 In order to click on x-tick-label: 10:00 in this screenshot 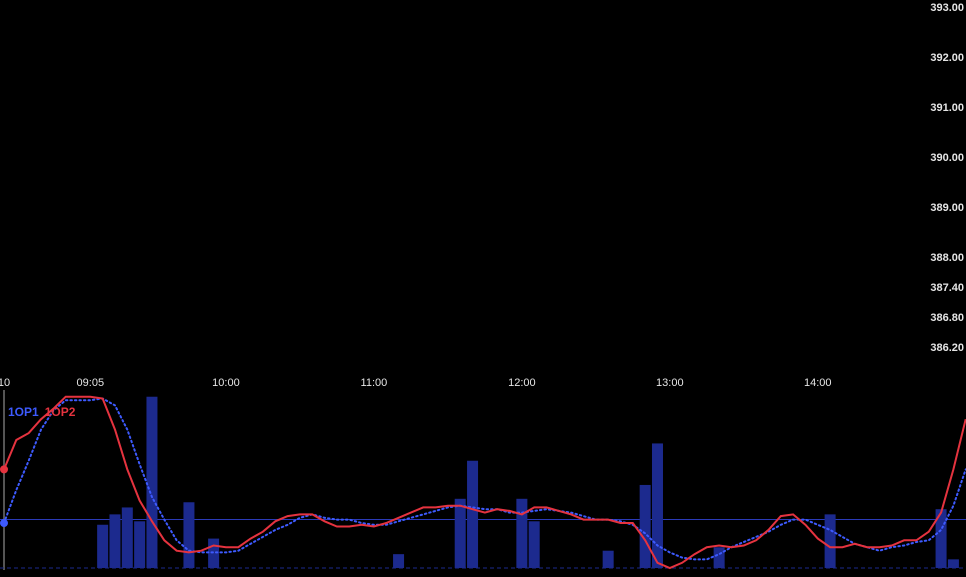, I will do `click(226, 383)`.